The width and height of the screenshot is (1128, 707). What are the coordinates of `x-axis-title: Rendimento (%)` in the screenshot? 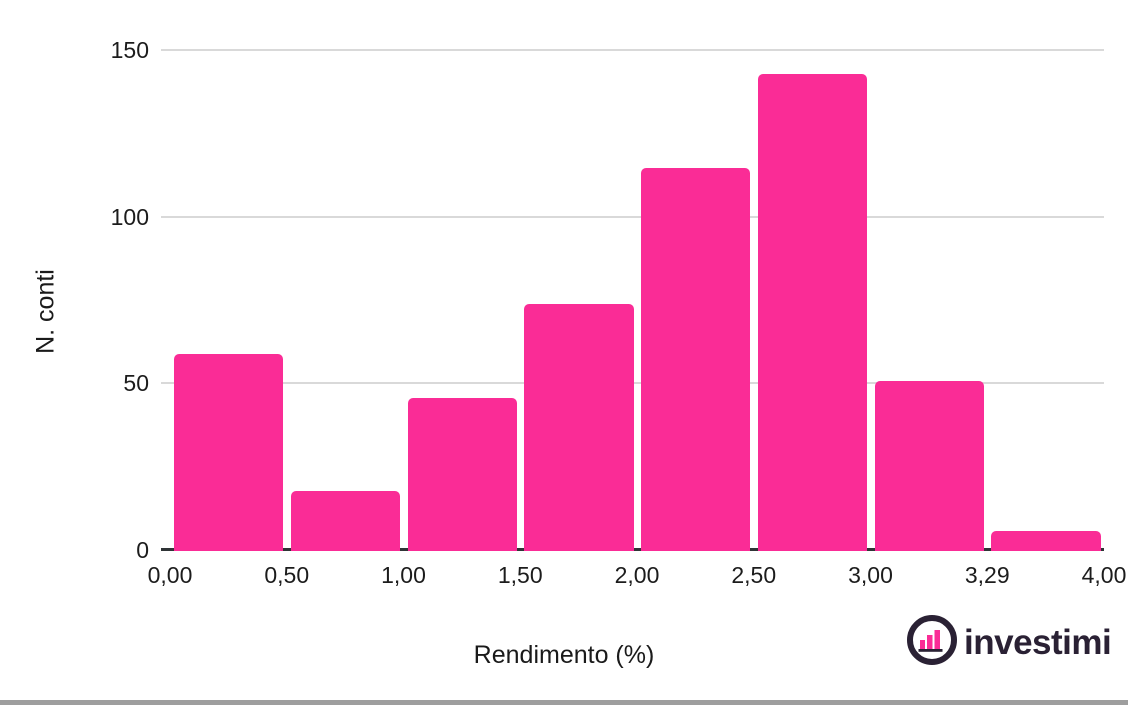 It's located at (564, 655).